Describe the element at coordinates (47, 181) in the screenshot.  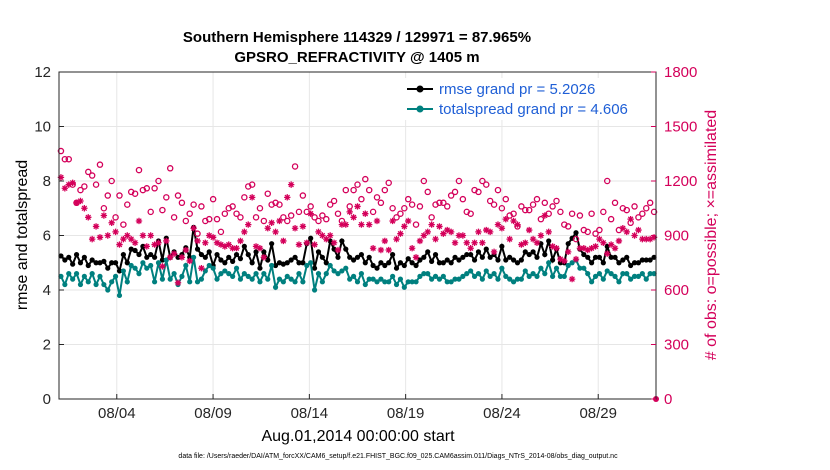
I see `left-tick-label: 8` at that location.